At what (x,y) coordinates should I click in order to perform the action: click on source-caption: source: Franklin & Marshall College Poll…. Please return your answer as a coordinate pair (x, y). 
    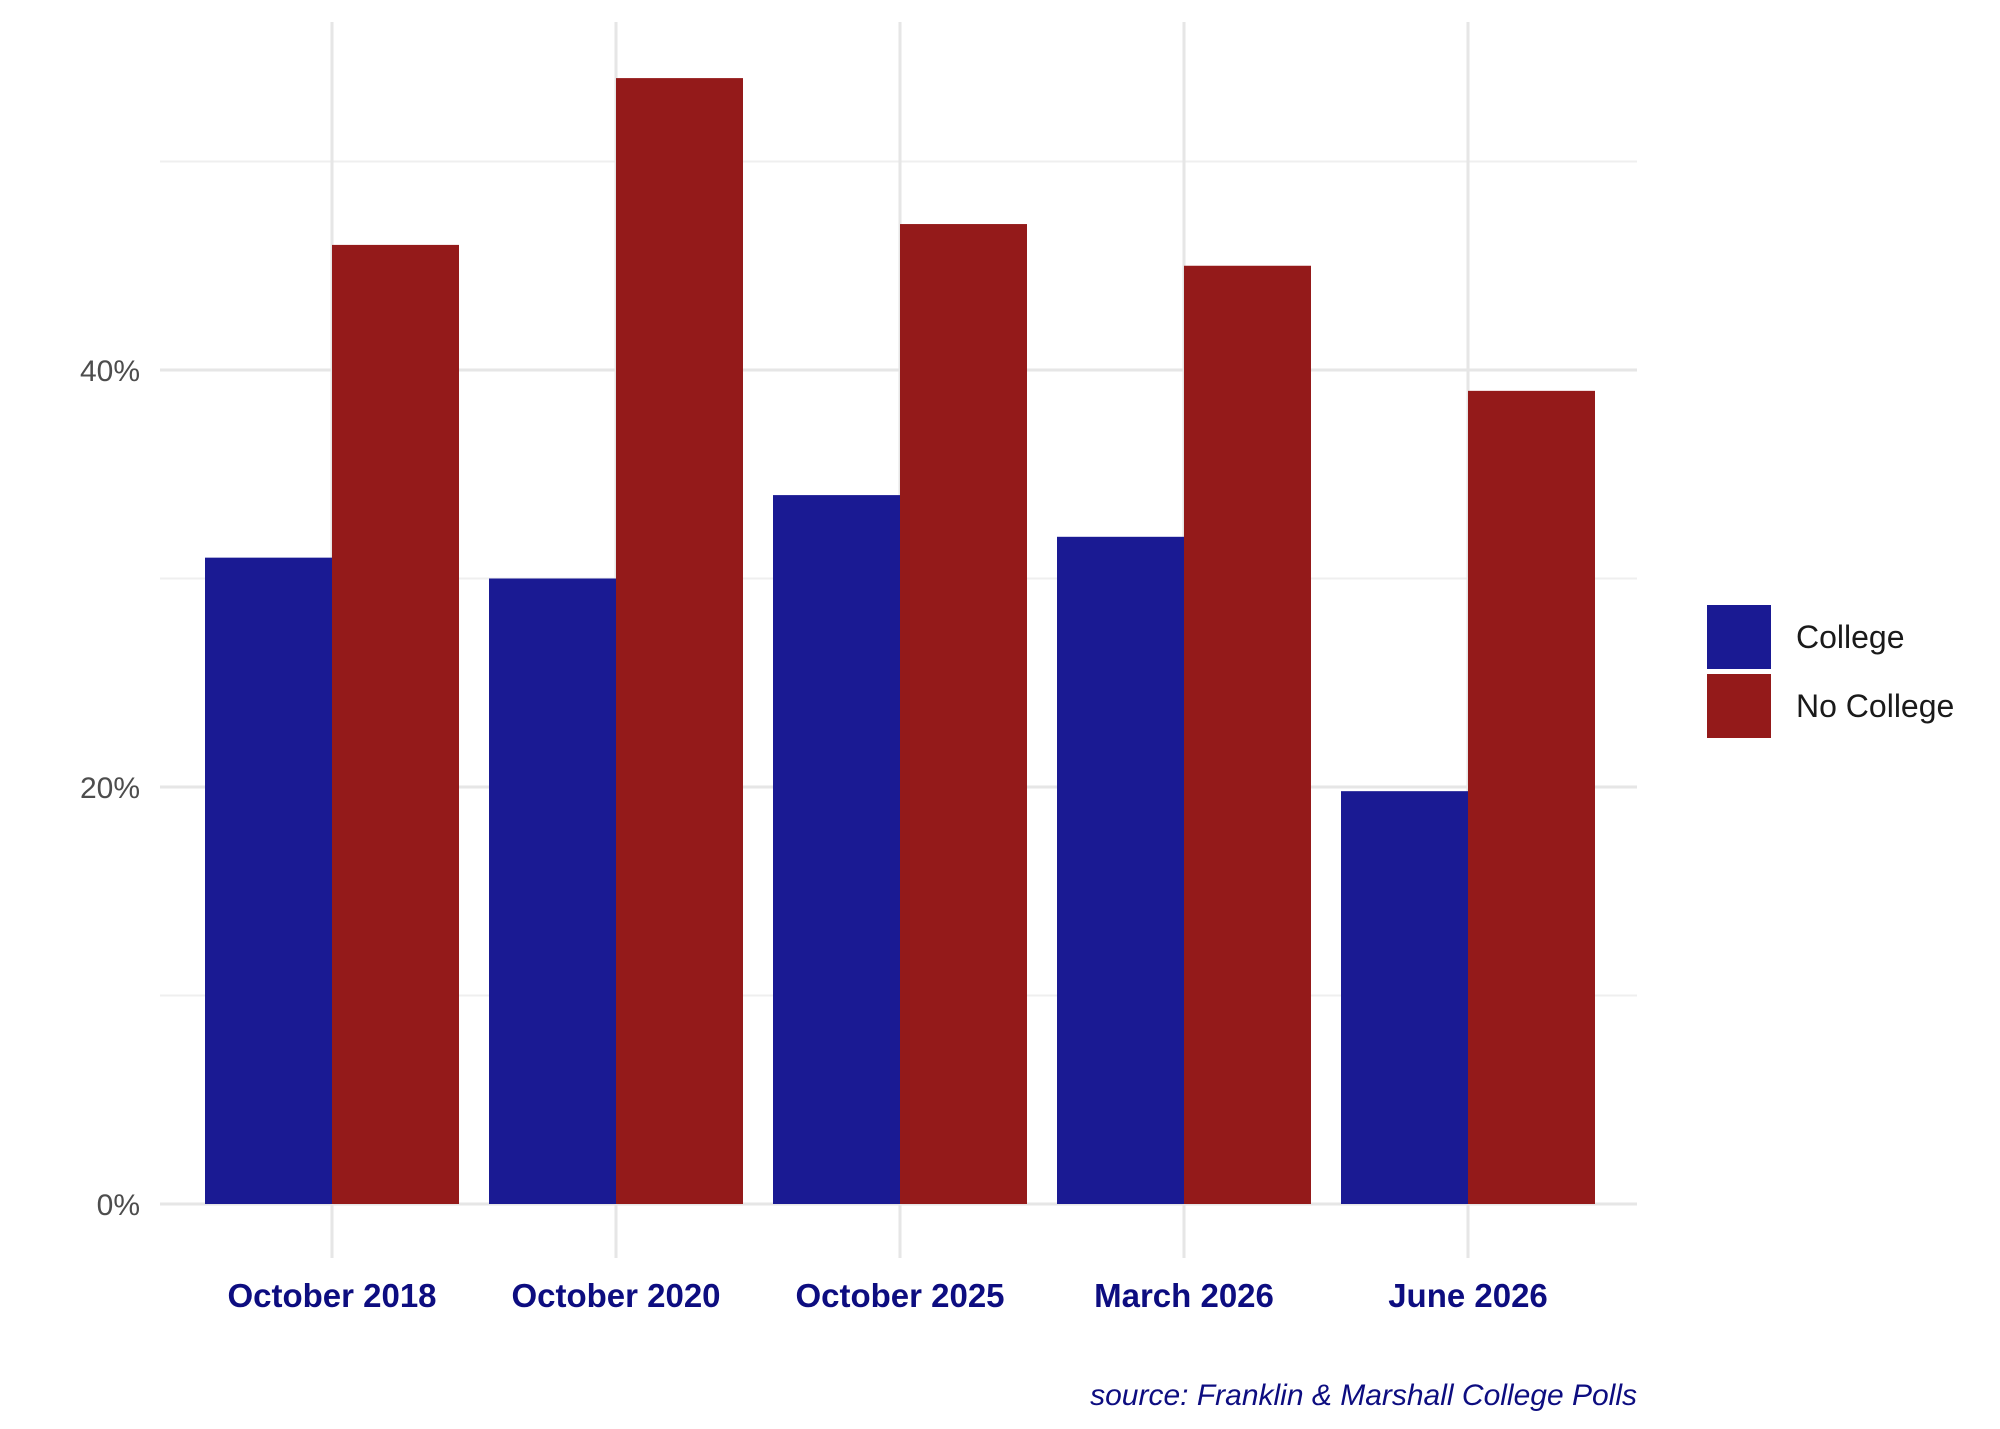
    Looking at the image, I should click on (1363, 1395).